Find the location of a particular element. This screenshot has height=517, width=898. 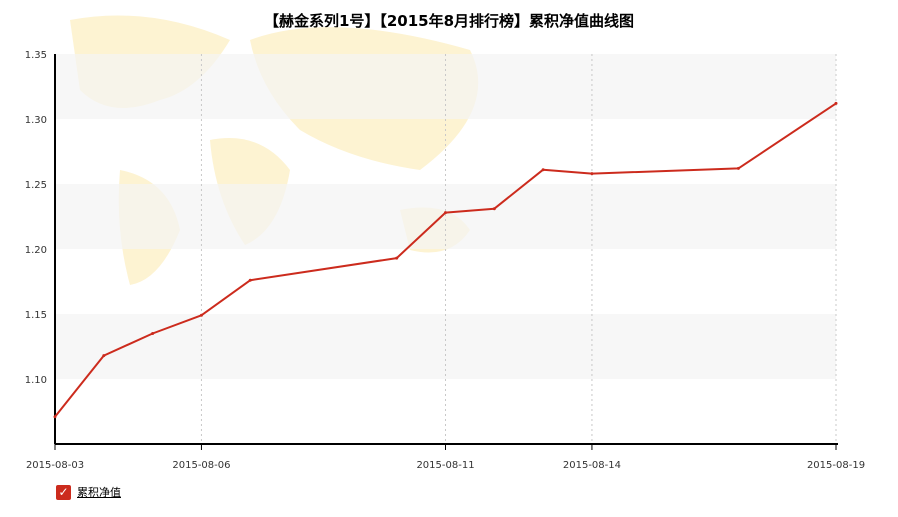

y-tick-label: 1.35 is located at coordinates (36, 55).